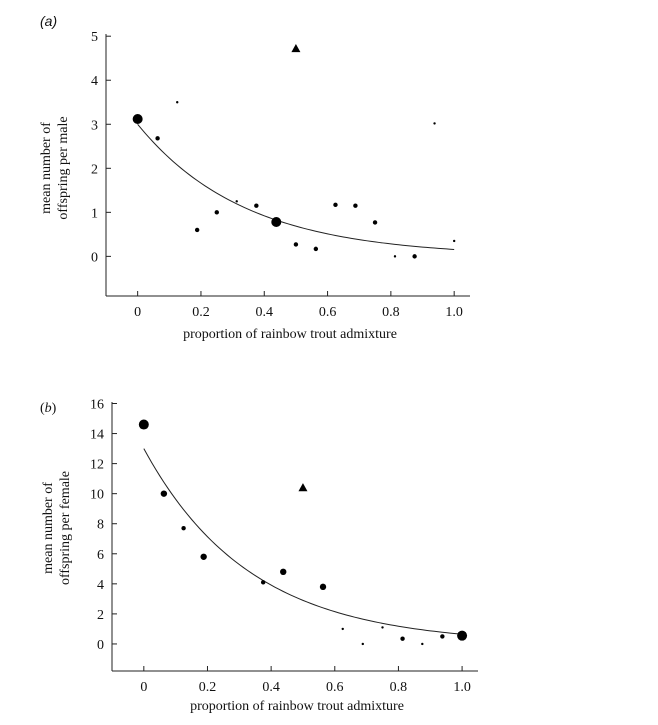  Describe the element at coordinates (94, 257) in the screenshot. I see `panel-a-y-tick-label: 0` at that location.